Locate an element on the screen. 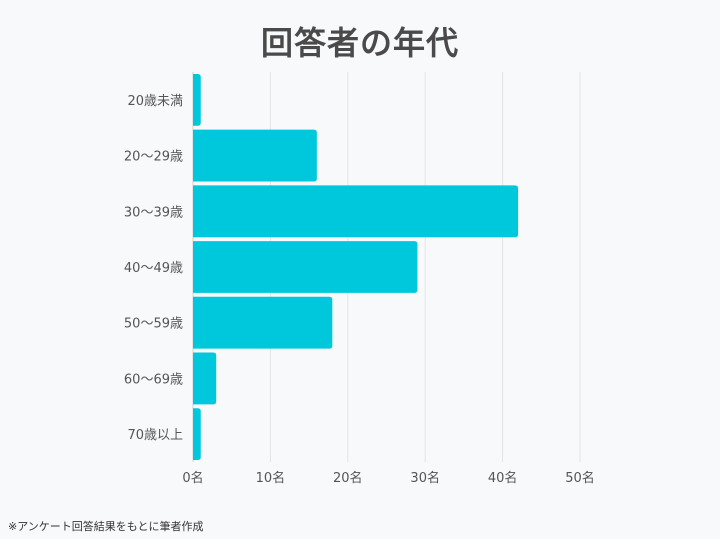 Image resolution: width=720 pixels, height=539 pixels. x-tick-label: 50名 is located at coordinates (580, 478).